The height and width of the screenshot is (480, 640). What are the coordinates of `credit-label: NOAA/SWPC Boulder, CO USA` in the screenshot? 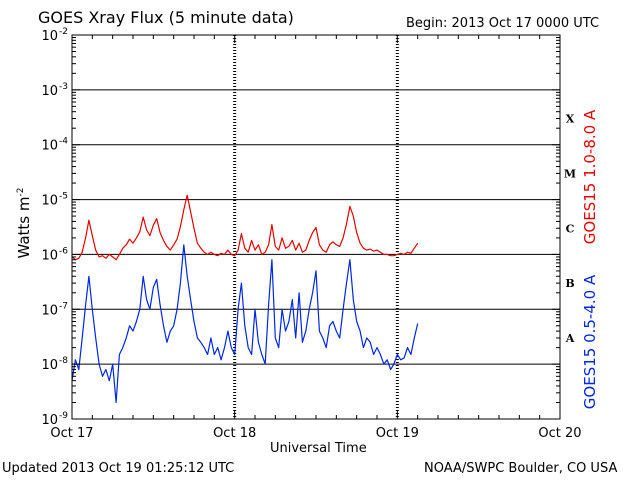 It's located at (521, 468).